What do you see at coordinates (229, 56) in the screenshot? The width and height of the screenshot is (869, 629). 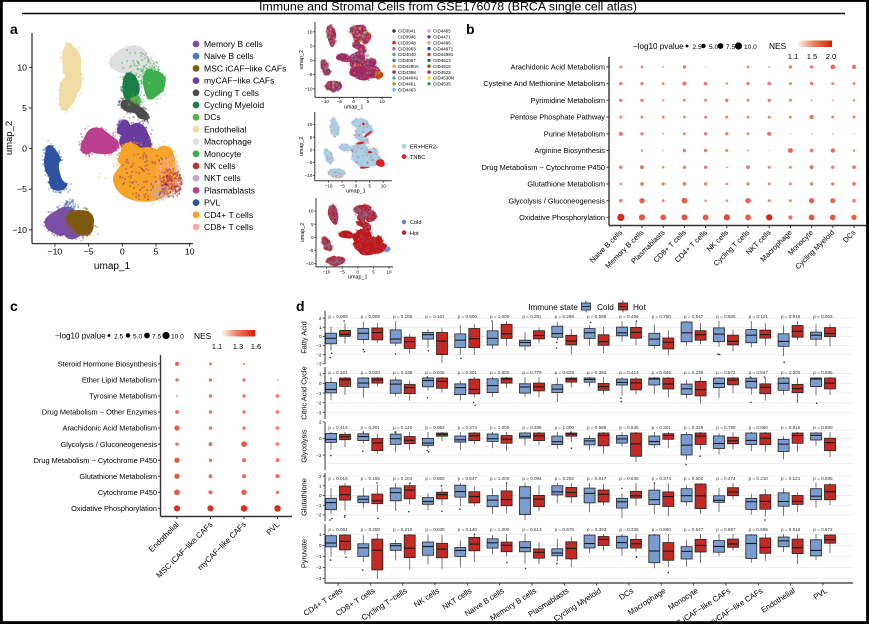 I see `svg-text: Naive B cells` at bounding box center [229, 56].